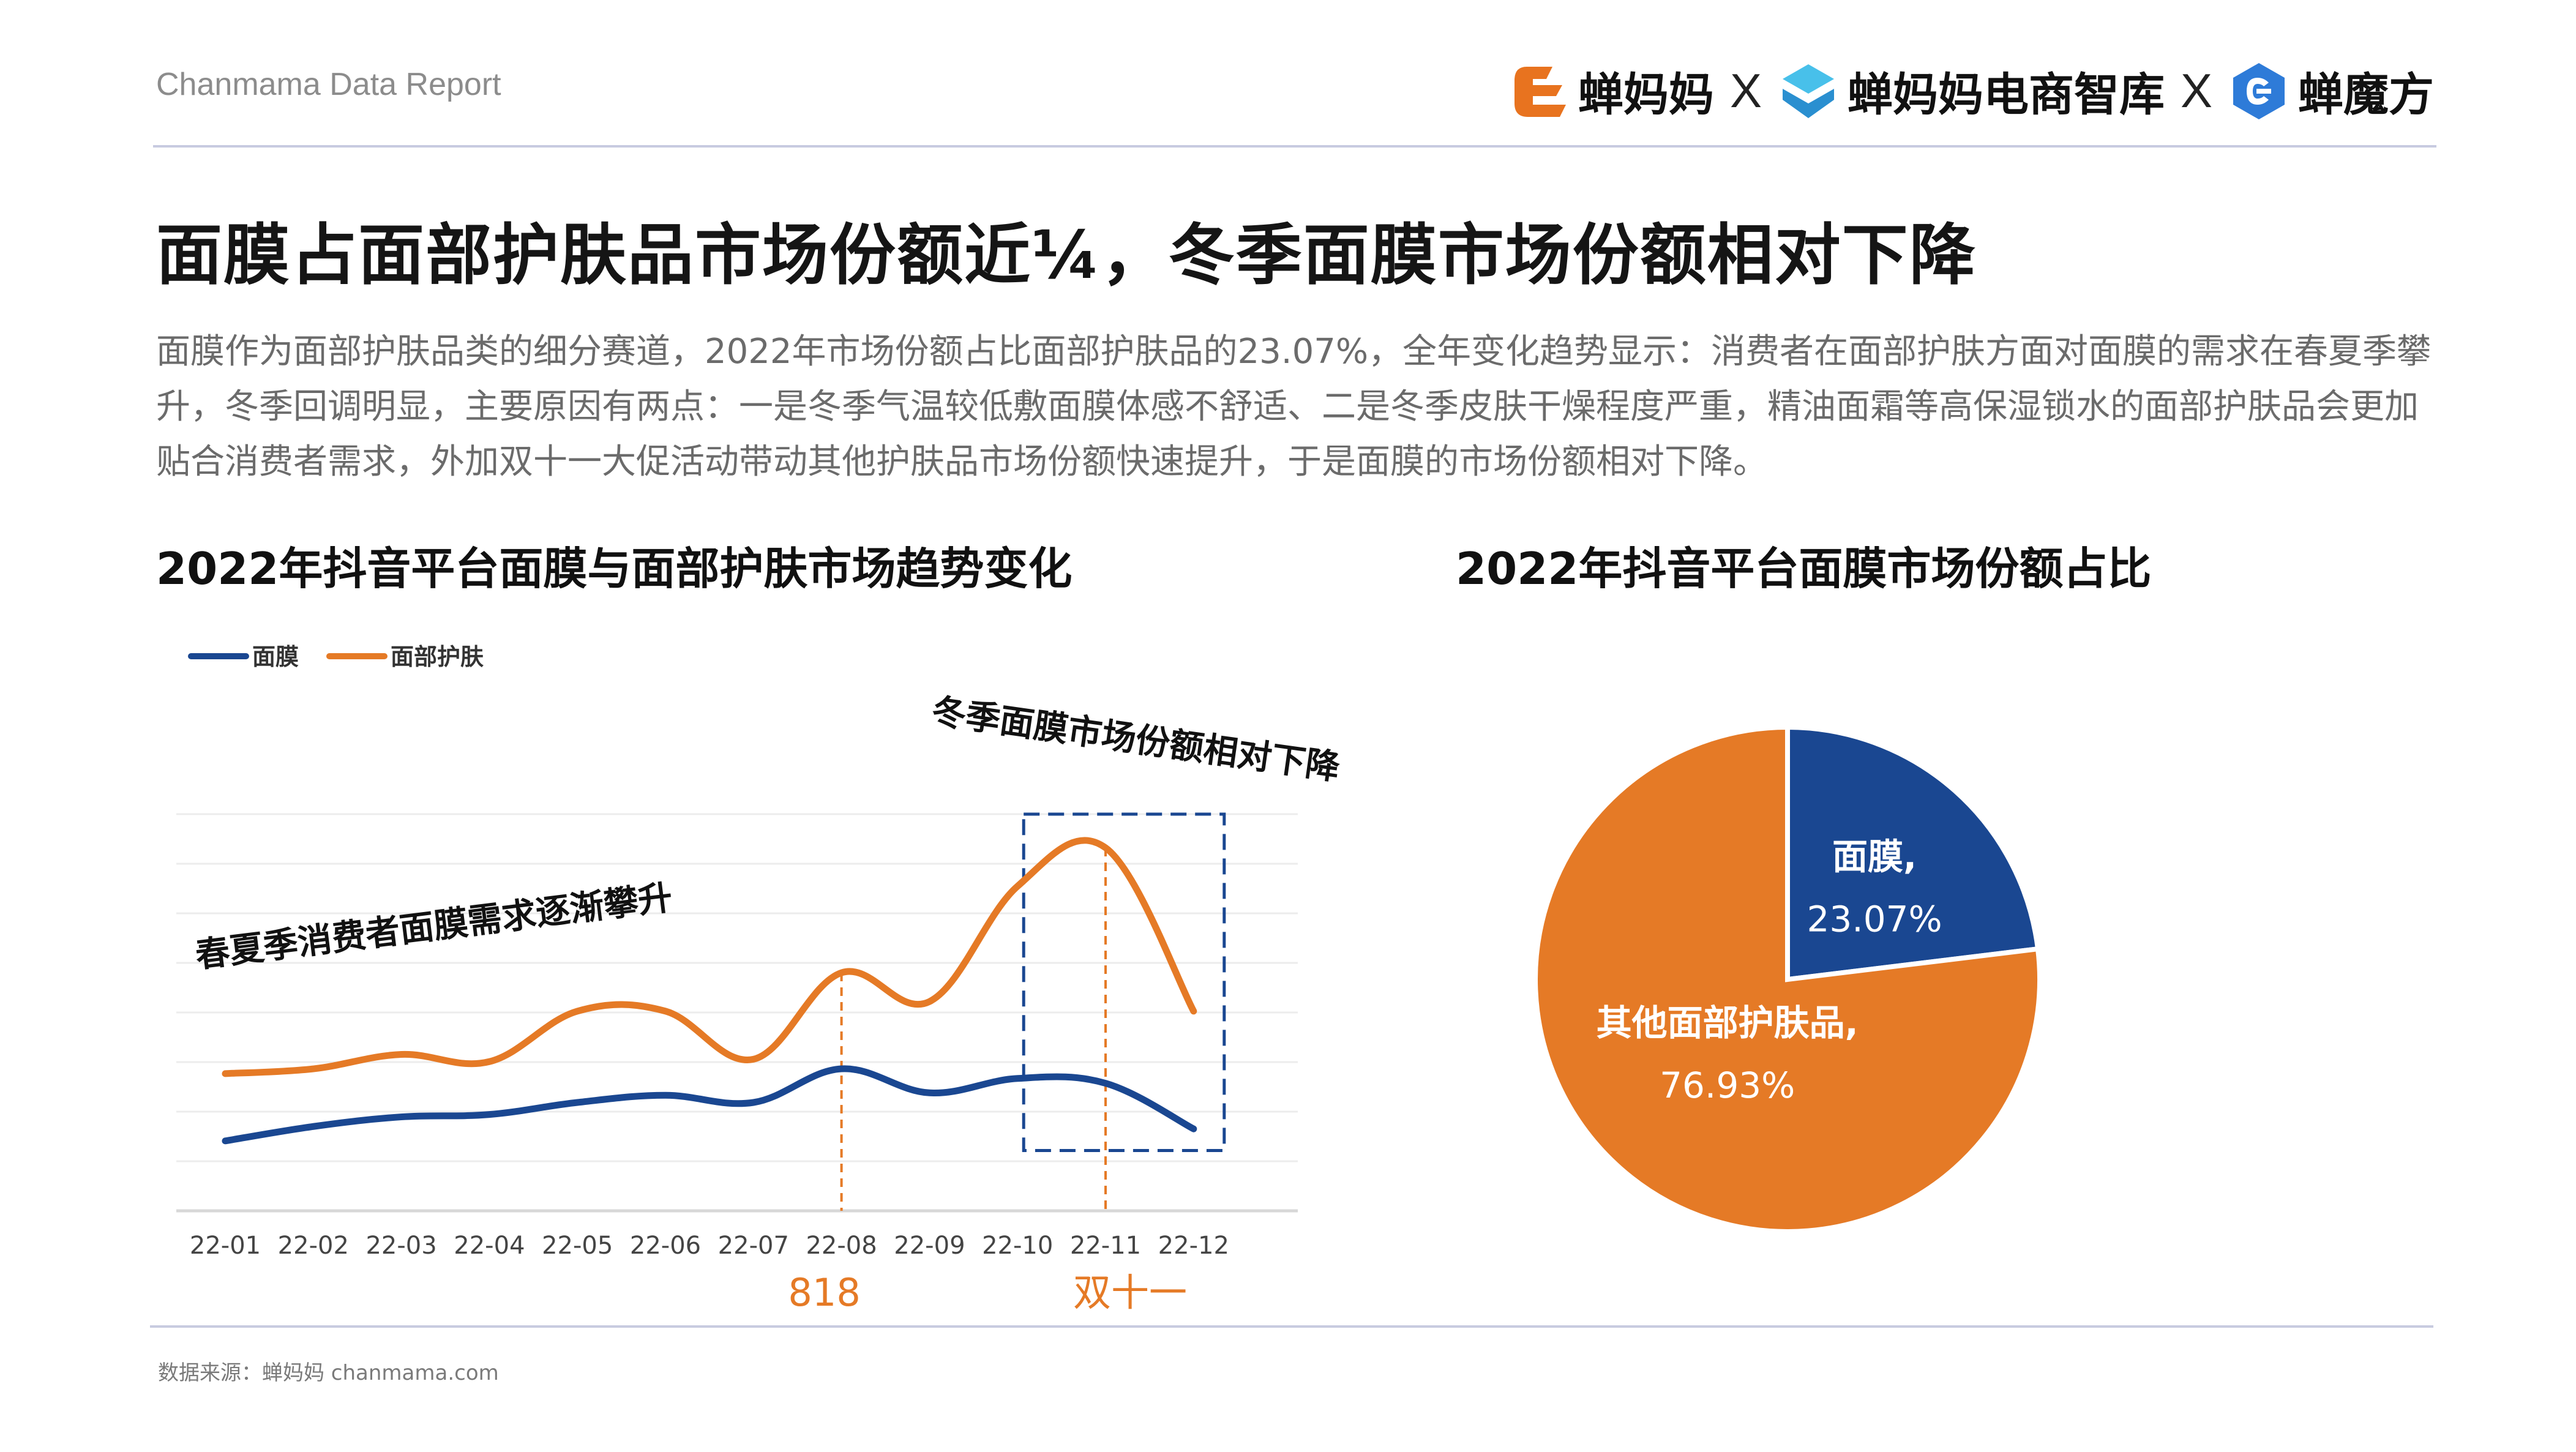 The height and width of the screenshot is (1452, 2576). What do you see at coordinates (2366, 95) in the screenshot?
I see `brand-name: 蝉魔方` at bounding box center [2366, 95].